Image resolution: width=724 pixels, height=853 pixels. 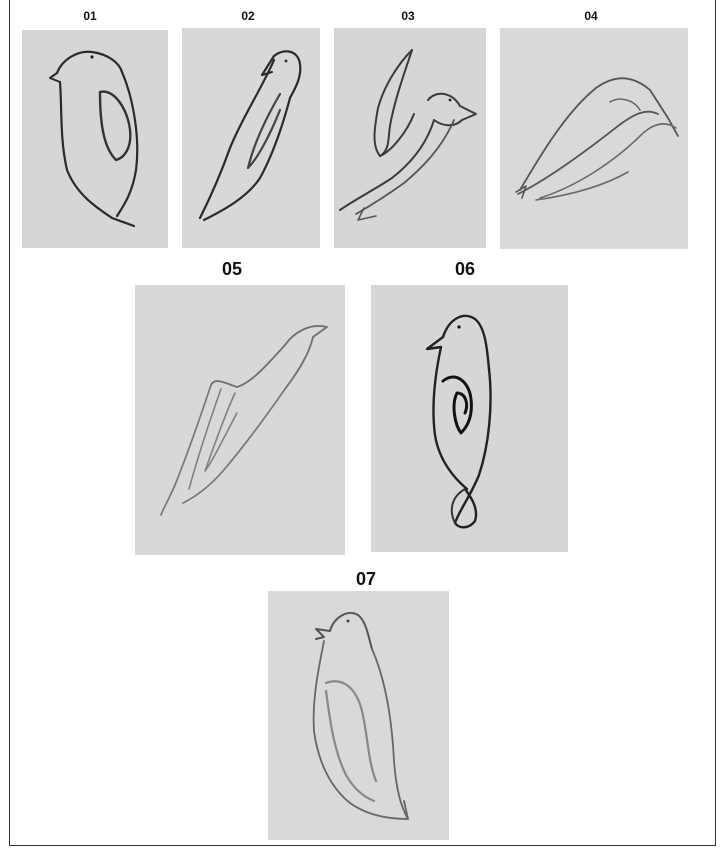 What do you see at coordinates (366, 579) in the screenshot?
I see `panel-label-07: 07` at bounding box center [366, 579].